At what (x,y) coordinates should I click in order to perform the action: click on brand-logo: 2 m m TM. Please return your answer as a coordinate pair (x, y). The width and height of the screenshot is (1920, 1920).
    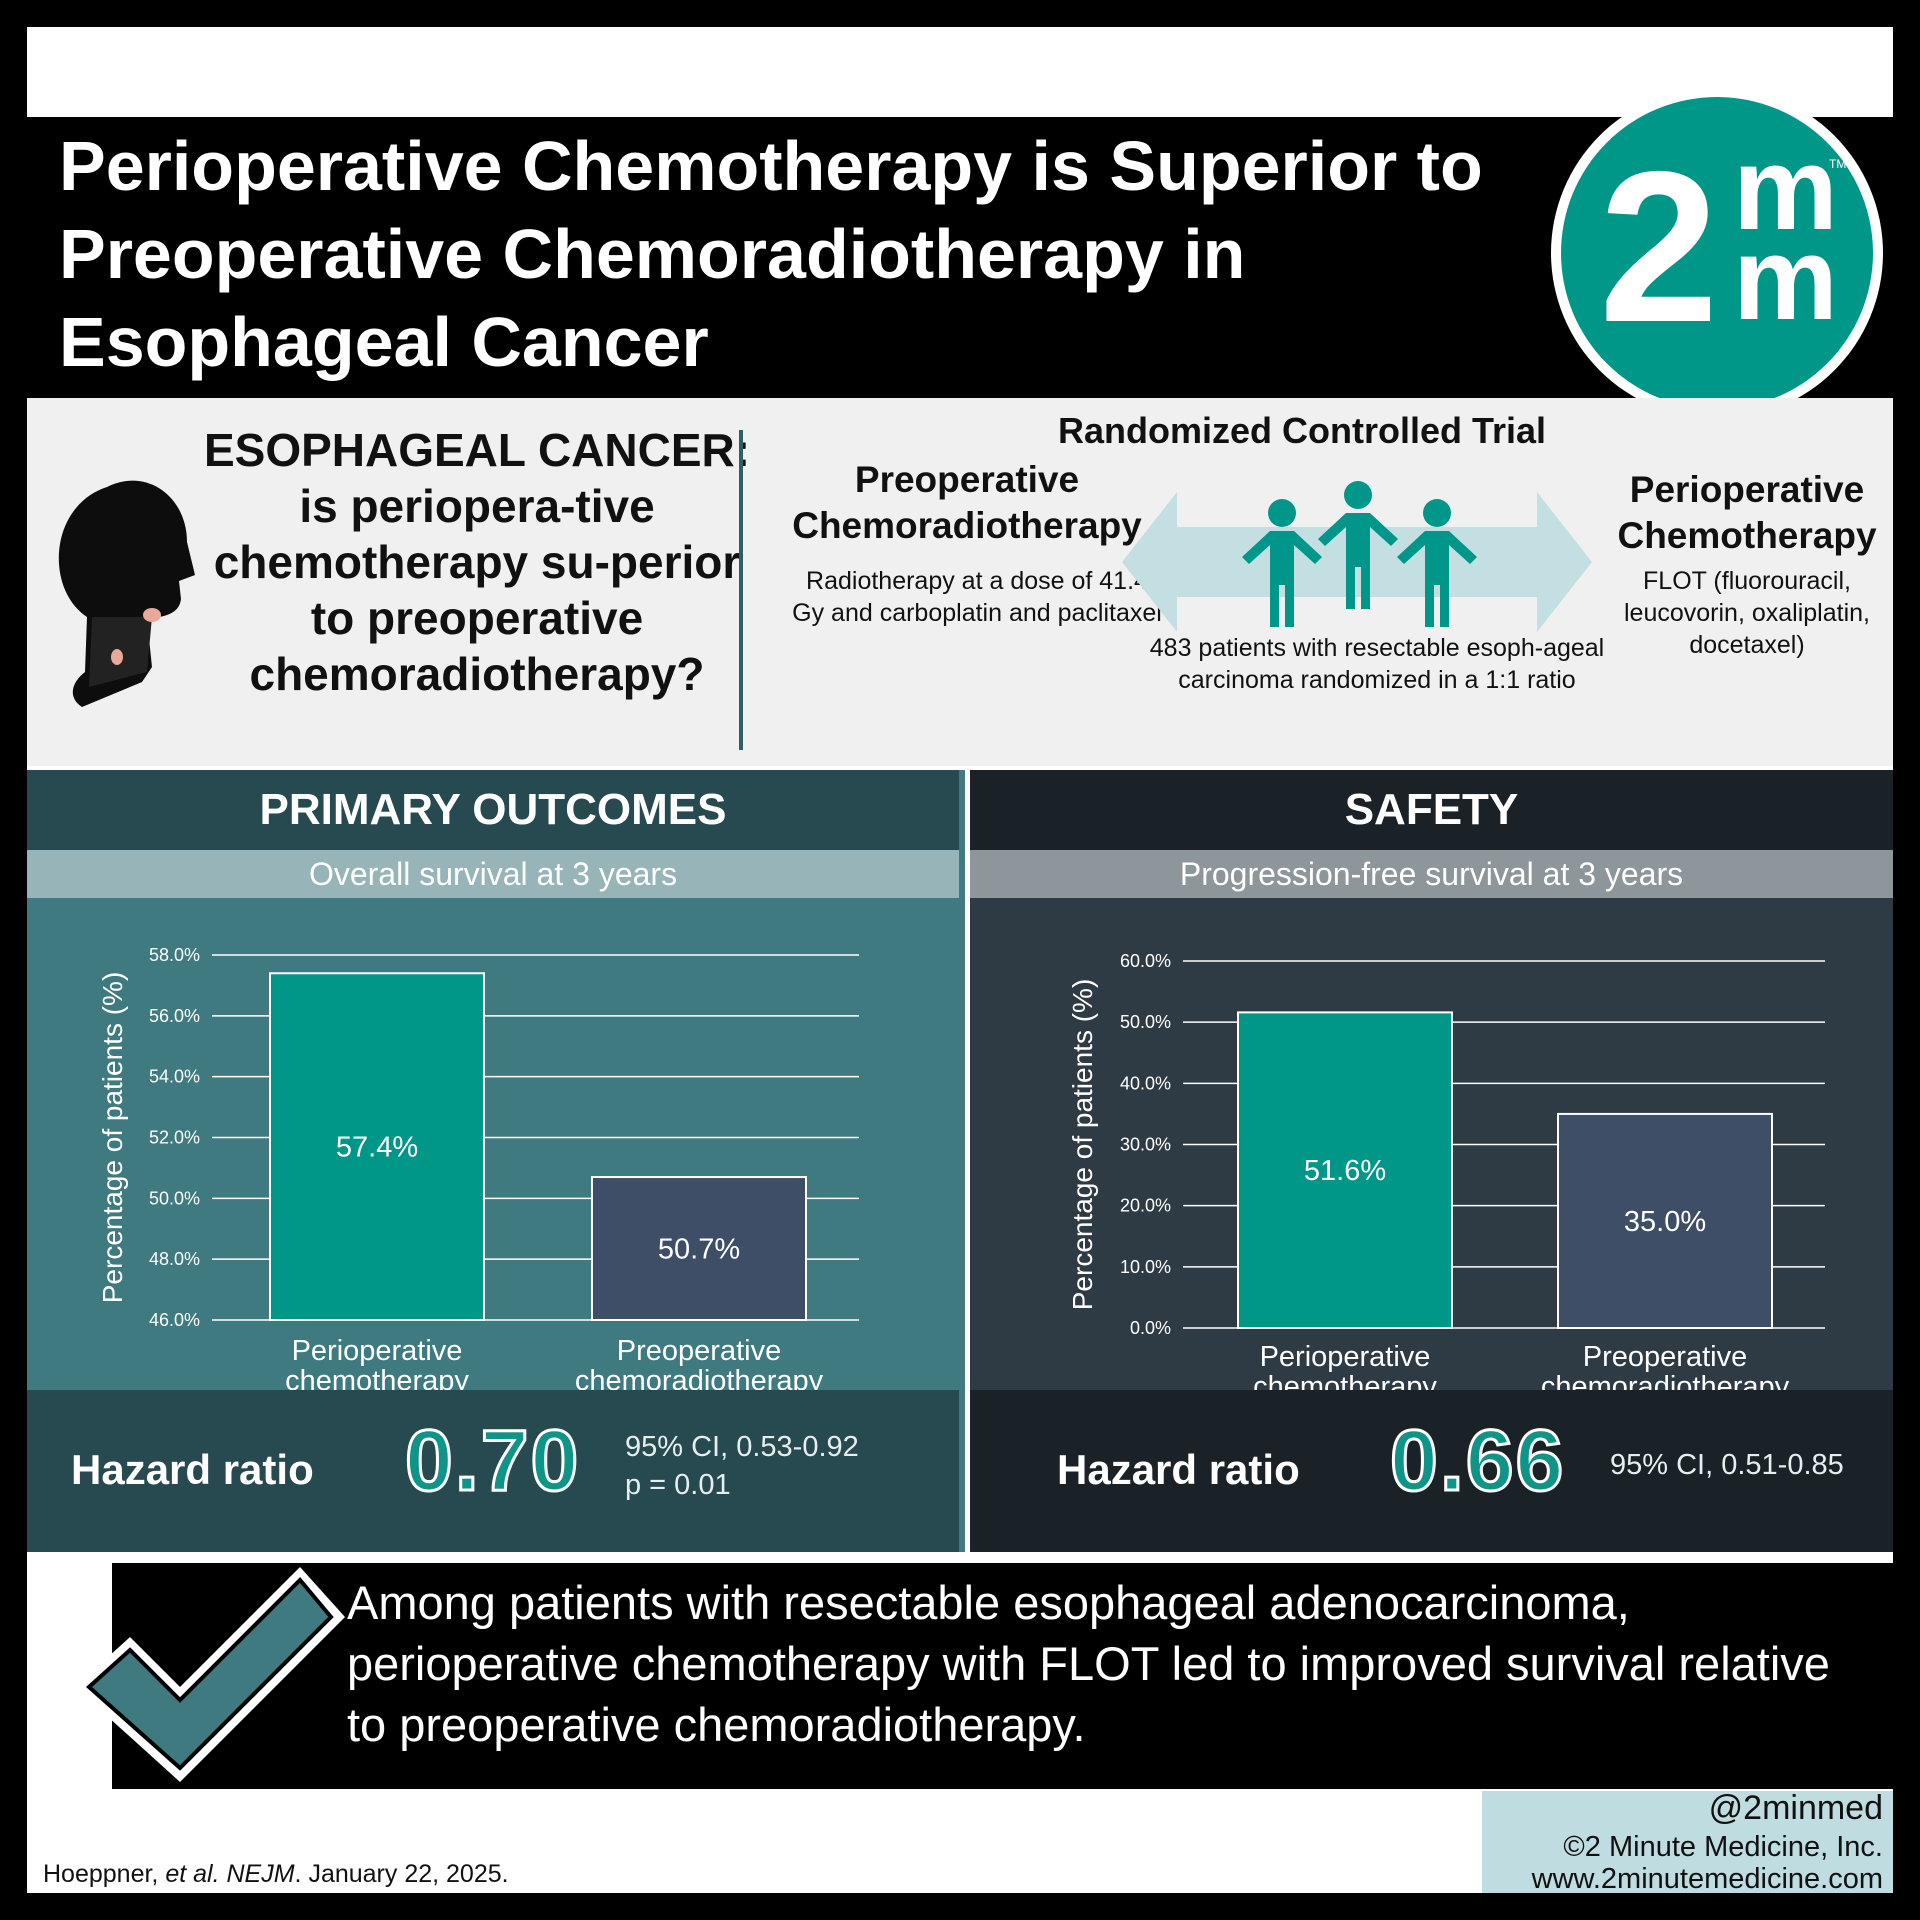
    Looking at the image, I should click on (1717, 253).